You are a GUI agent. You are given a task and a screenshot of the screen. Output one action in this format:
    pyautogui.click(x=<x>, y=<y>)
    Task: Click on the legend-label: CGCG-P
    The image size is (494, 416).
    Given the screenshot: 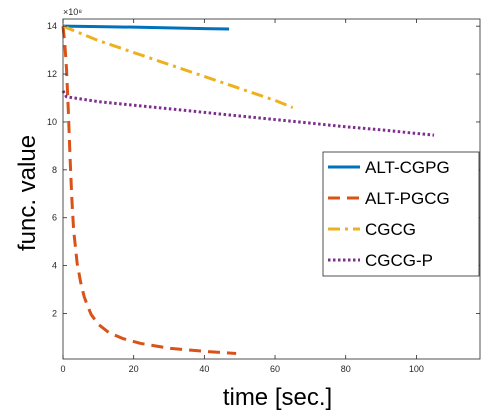 What is the action you would take?
    pyautogui.click(x=399, y=260)
    